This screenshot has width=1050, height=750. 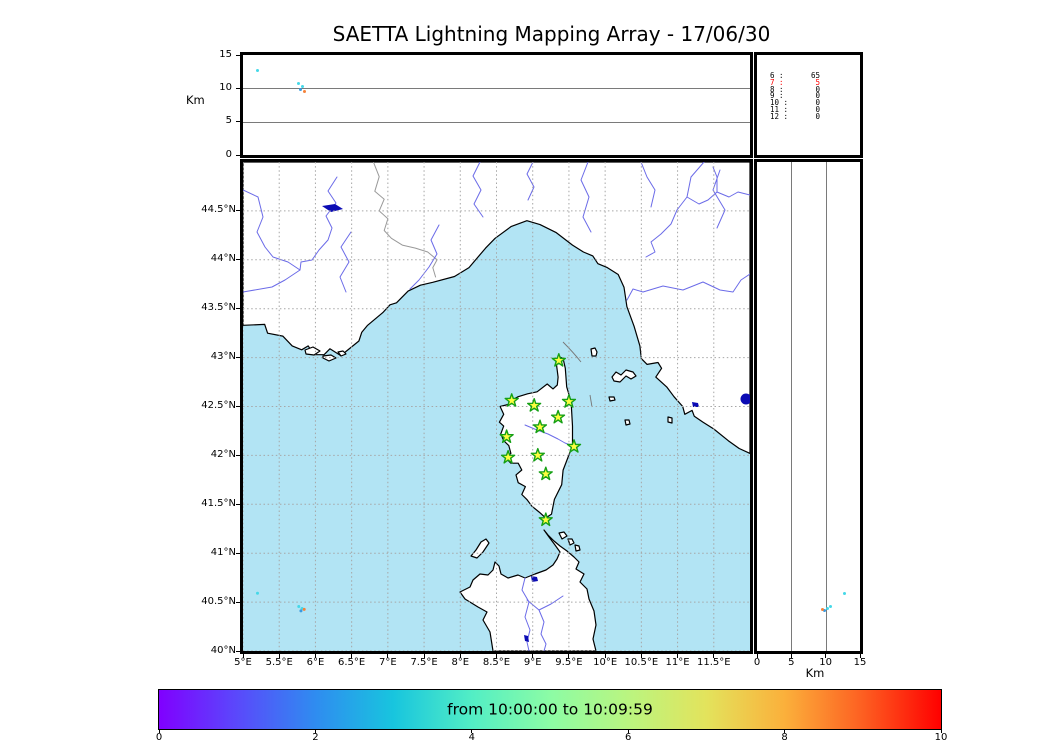 What do you see at coordinates (605, 662) in the screenshot?
I see `longitude-tick-label: 10°E` at bounding box center [605, 662].